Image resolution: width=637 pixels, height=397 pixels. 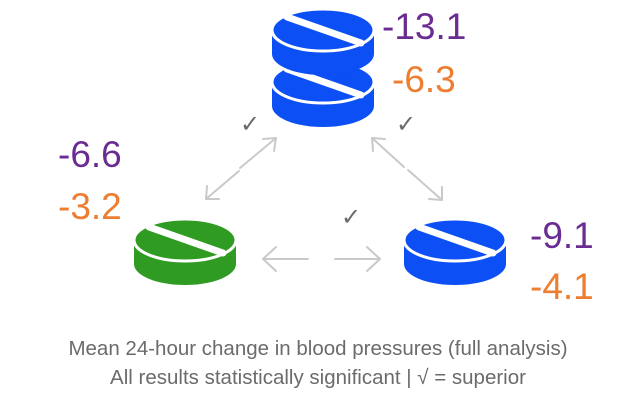 What do you see at coordinates (357, 259) in the screenshot?
I see `arrow-left-to-right-icon` at bounding box center [357, 259].